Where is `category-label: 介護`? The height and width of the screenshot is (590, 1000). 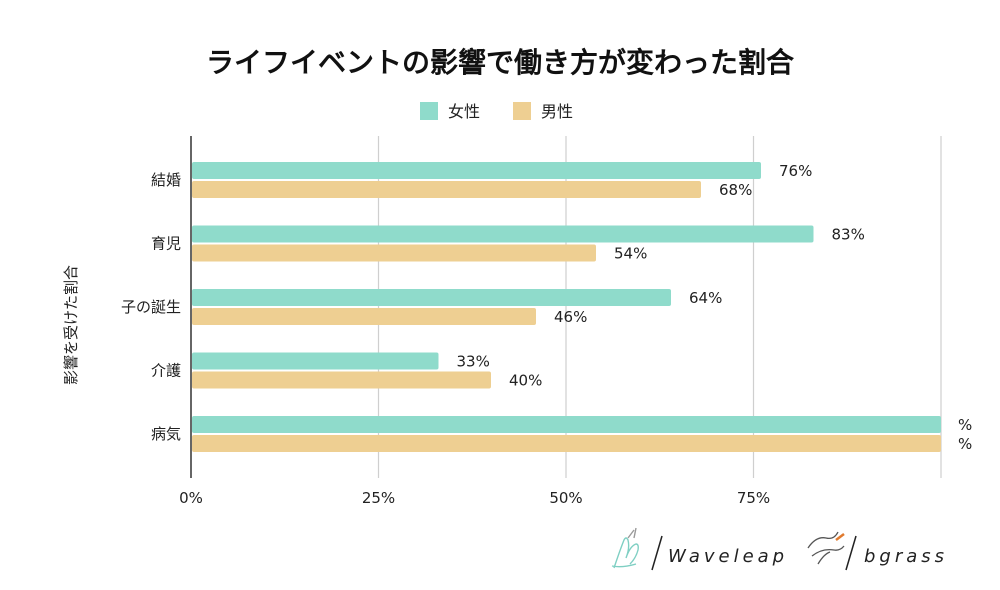
category-label: 介護 is located at coordinates (166, 371).